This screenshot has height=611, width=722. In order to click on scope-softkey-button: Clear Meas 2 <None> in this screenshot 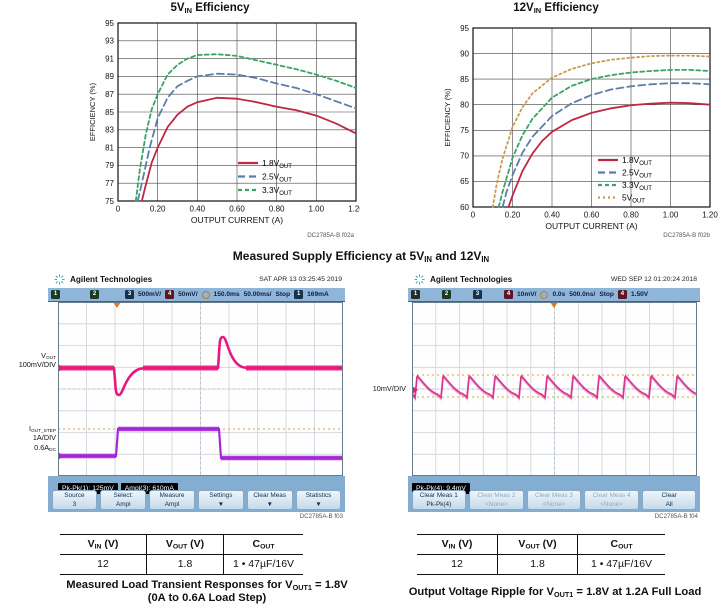, I will do `click(496, 500)`.